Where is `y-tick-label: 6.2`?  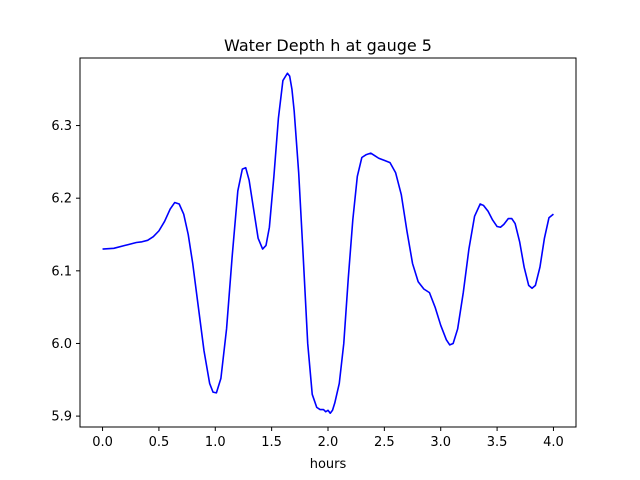 y-tick-label: 6.2 is located at coordinates (61, 199).